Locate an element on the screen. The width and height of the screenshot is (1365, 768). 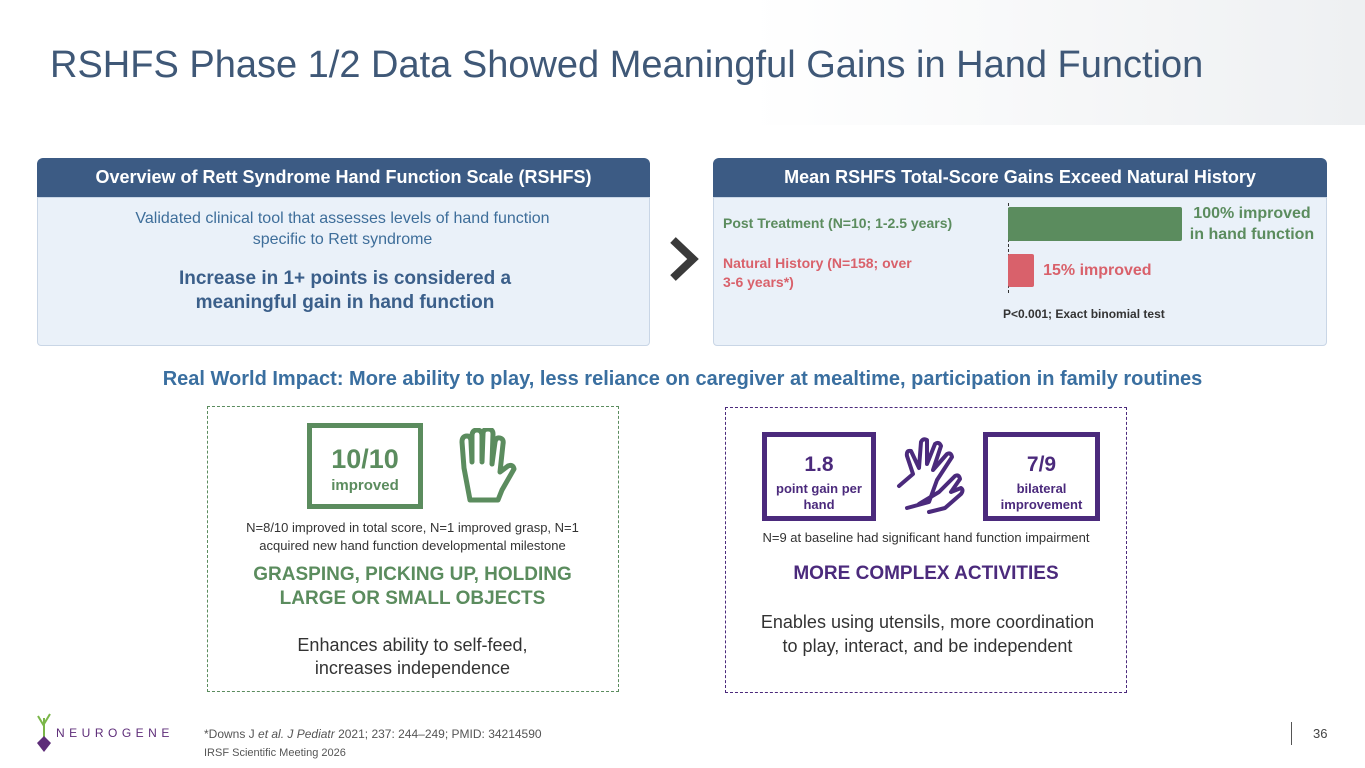
logo-text: NEUROGENE is located at coordinates (115, 733).